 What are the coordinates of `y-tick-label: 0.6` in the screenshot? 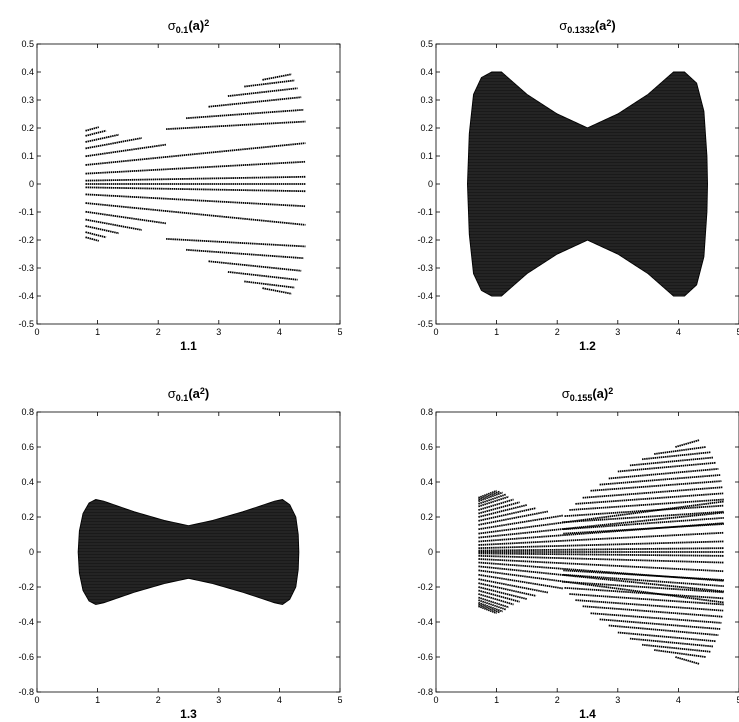 It's located at (27, 447).